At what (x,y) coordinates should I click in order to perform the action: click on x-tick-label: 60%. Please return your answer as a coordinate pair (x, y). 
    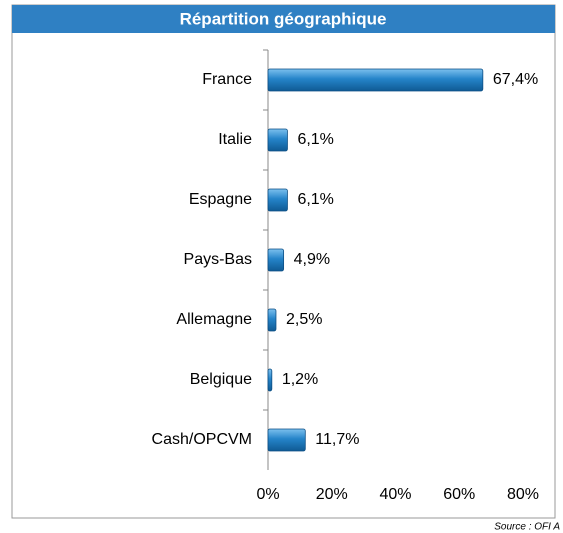
    Looking at the image, I should click on (459, 494).